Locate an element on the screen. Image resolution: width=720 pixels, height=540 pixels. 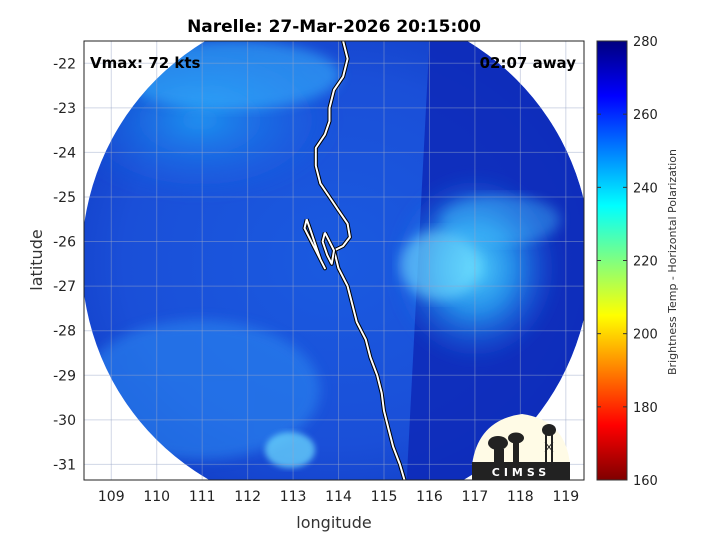
y-axis-label: latitude is located at coordinates (36, 259).